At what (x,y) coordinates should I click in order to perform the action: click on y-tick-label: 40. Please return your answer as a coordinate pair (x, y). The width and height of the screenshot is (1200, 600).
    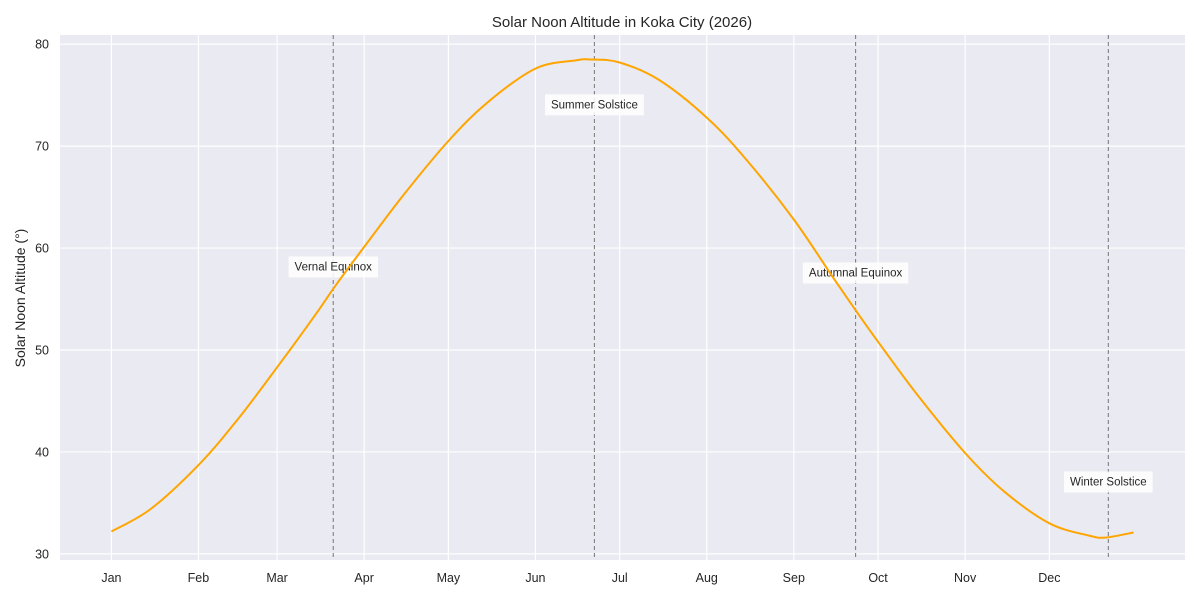
    Looking at the image, I should click on (42, 452).